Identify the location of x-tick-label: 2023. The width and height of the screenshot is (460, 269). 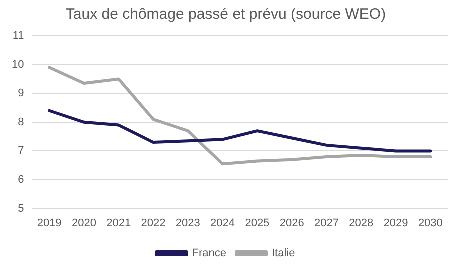
(188, 223).